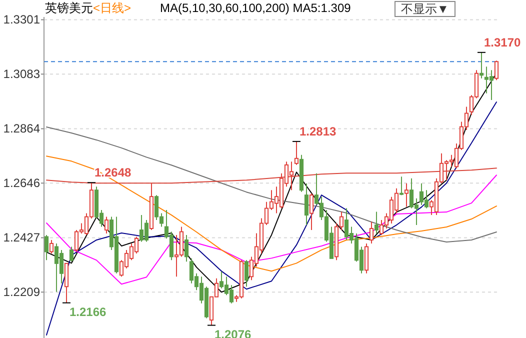  I want to click on y-tick-label: 1.3083, so click(21, 74).